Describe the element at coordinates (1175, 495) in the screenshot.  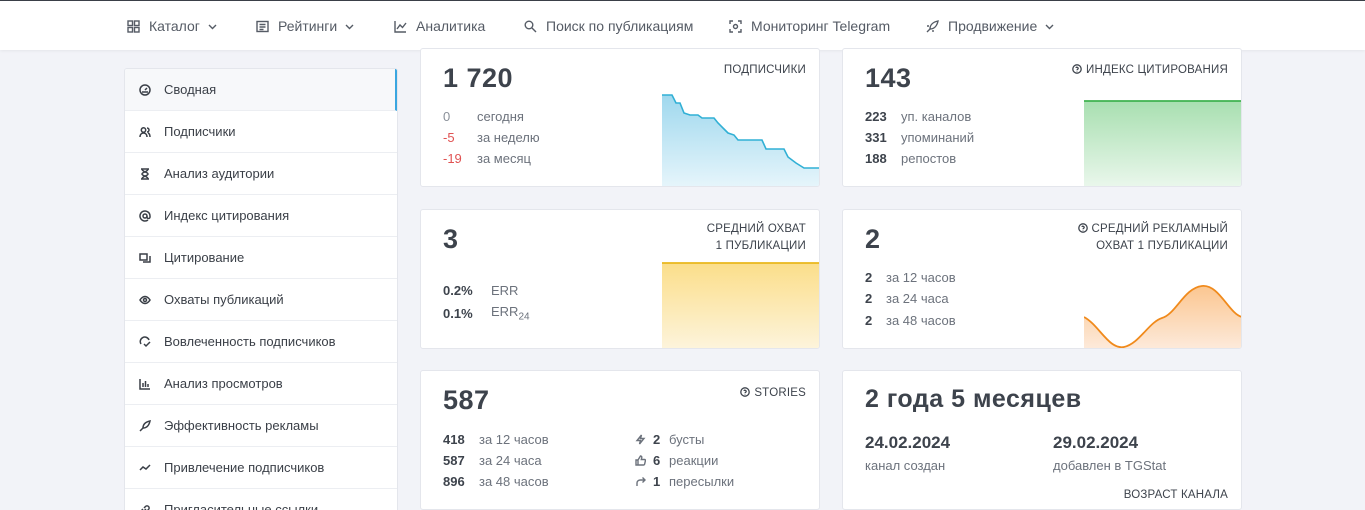
I see `channel-age-caption: ВОЗРАСТ КАНАЛА` at that location.